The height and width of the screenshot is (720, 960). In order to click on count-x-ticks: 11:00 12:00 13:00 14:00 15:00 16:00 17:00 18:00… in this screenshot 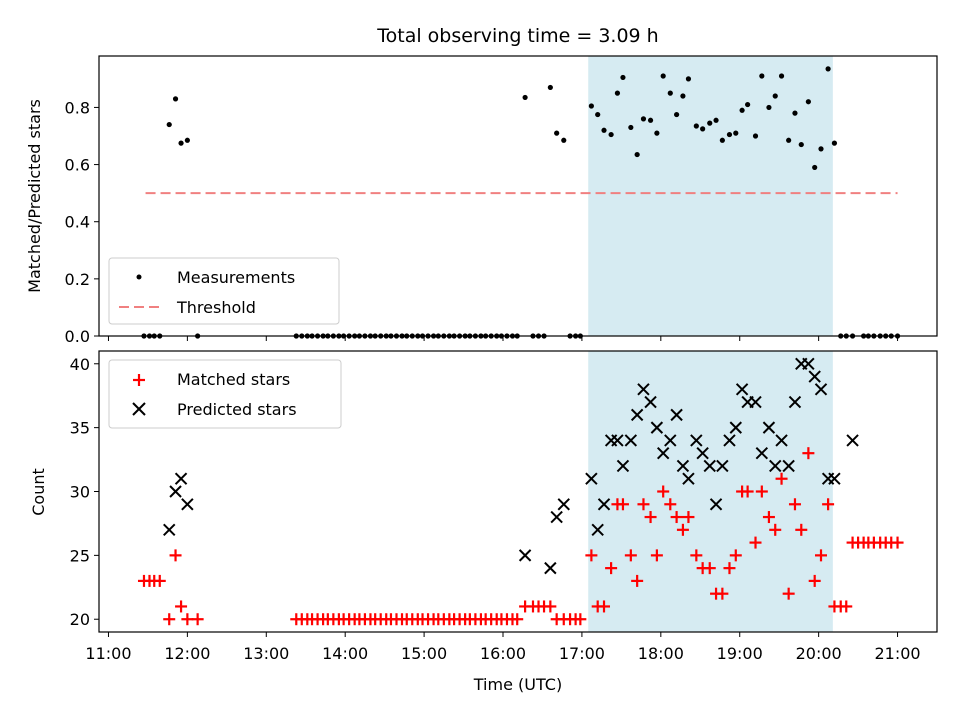, I will do `click(503, 647)`.